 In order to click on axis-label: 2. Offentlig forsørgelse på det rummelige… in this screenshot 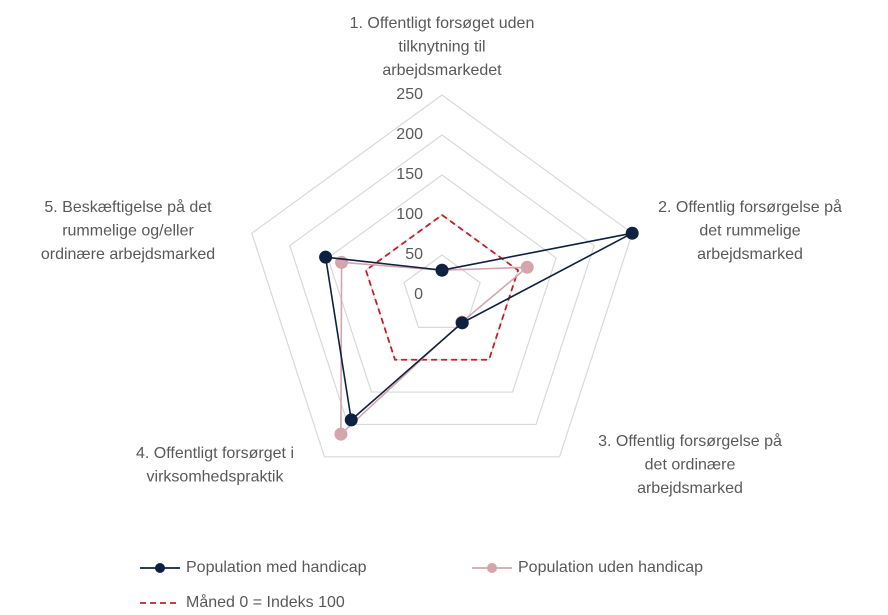, I will do `click(750, 230)`.